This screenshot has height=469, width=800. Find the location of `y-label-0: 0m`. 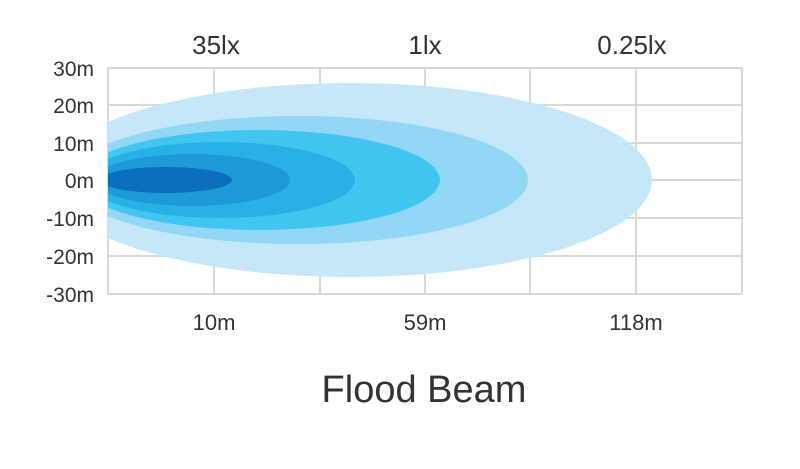

y-label-0: 0m is located at coordinates (79, 181).